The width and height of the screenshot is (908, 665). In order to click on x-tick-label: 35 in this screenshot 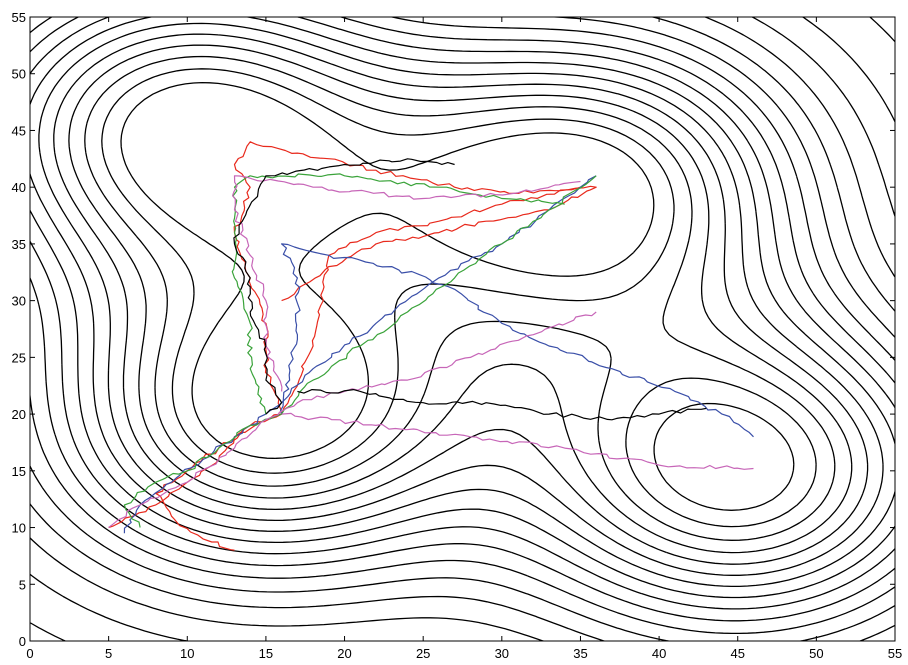, I will do `click(580, 653)`.